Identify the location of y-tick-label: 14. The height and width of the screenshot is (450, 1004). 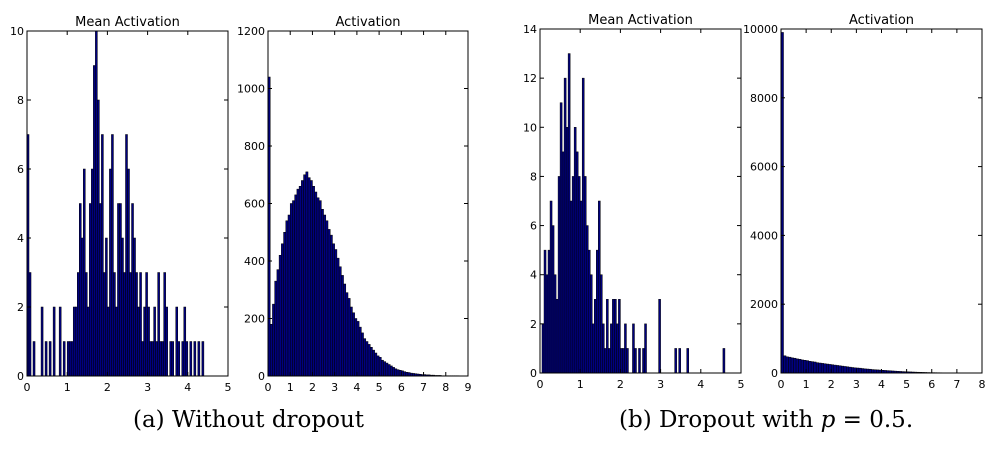
(530, 29).